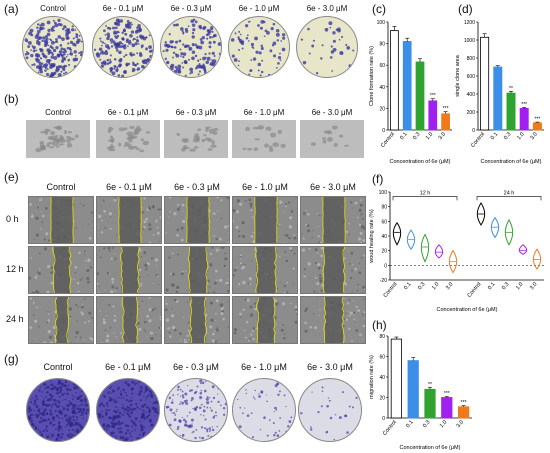 The width and height of the screenshot is (550, 453). Describe the element at coordinates (471, 77) in the screenshot. I see `y-tick-label: 600` at that location.